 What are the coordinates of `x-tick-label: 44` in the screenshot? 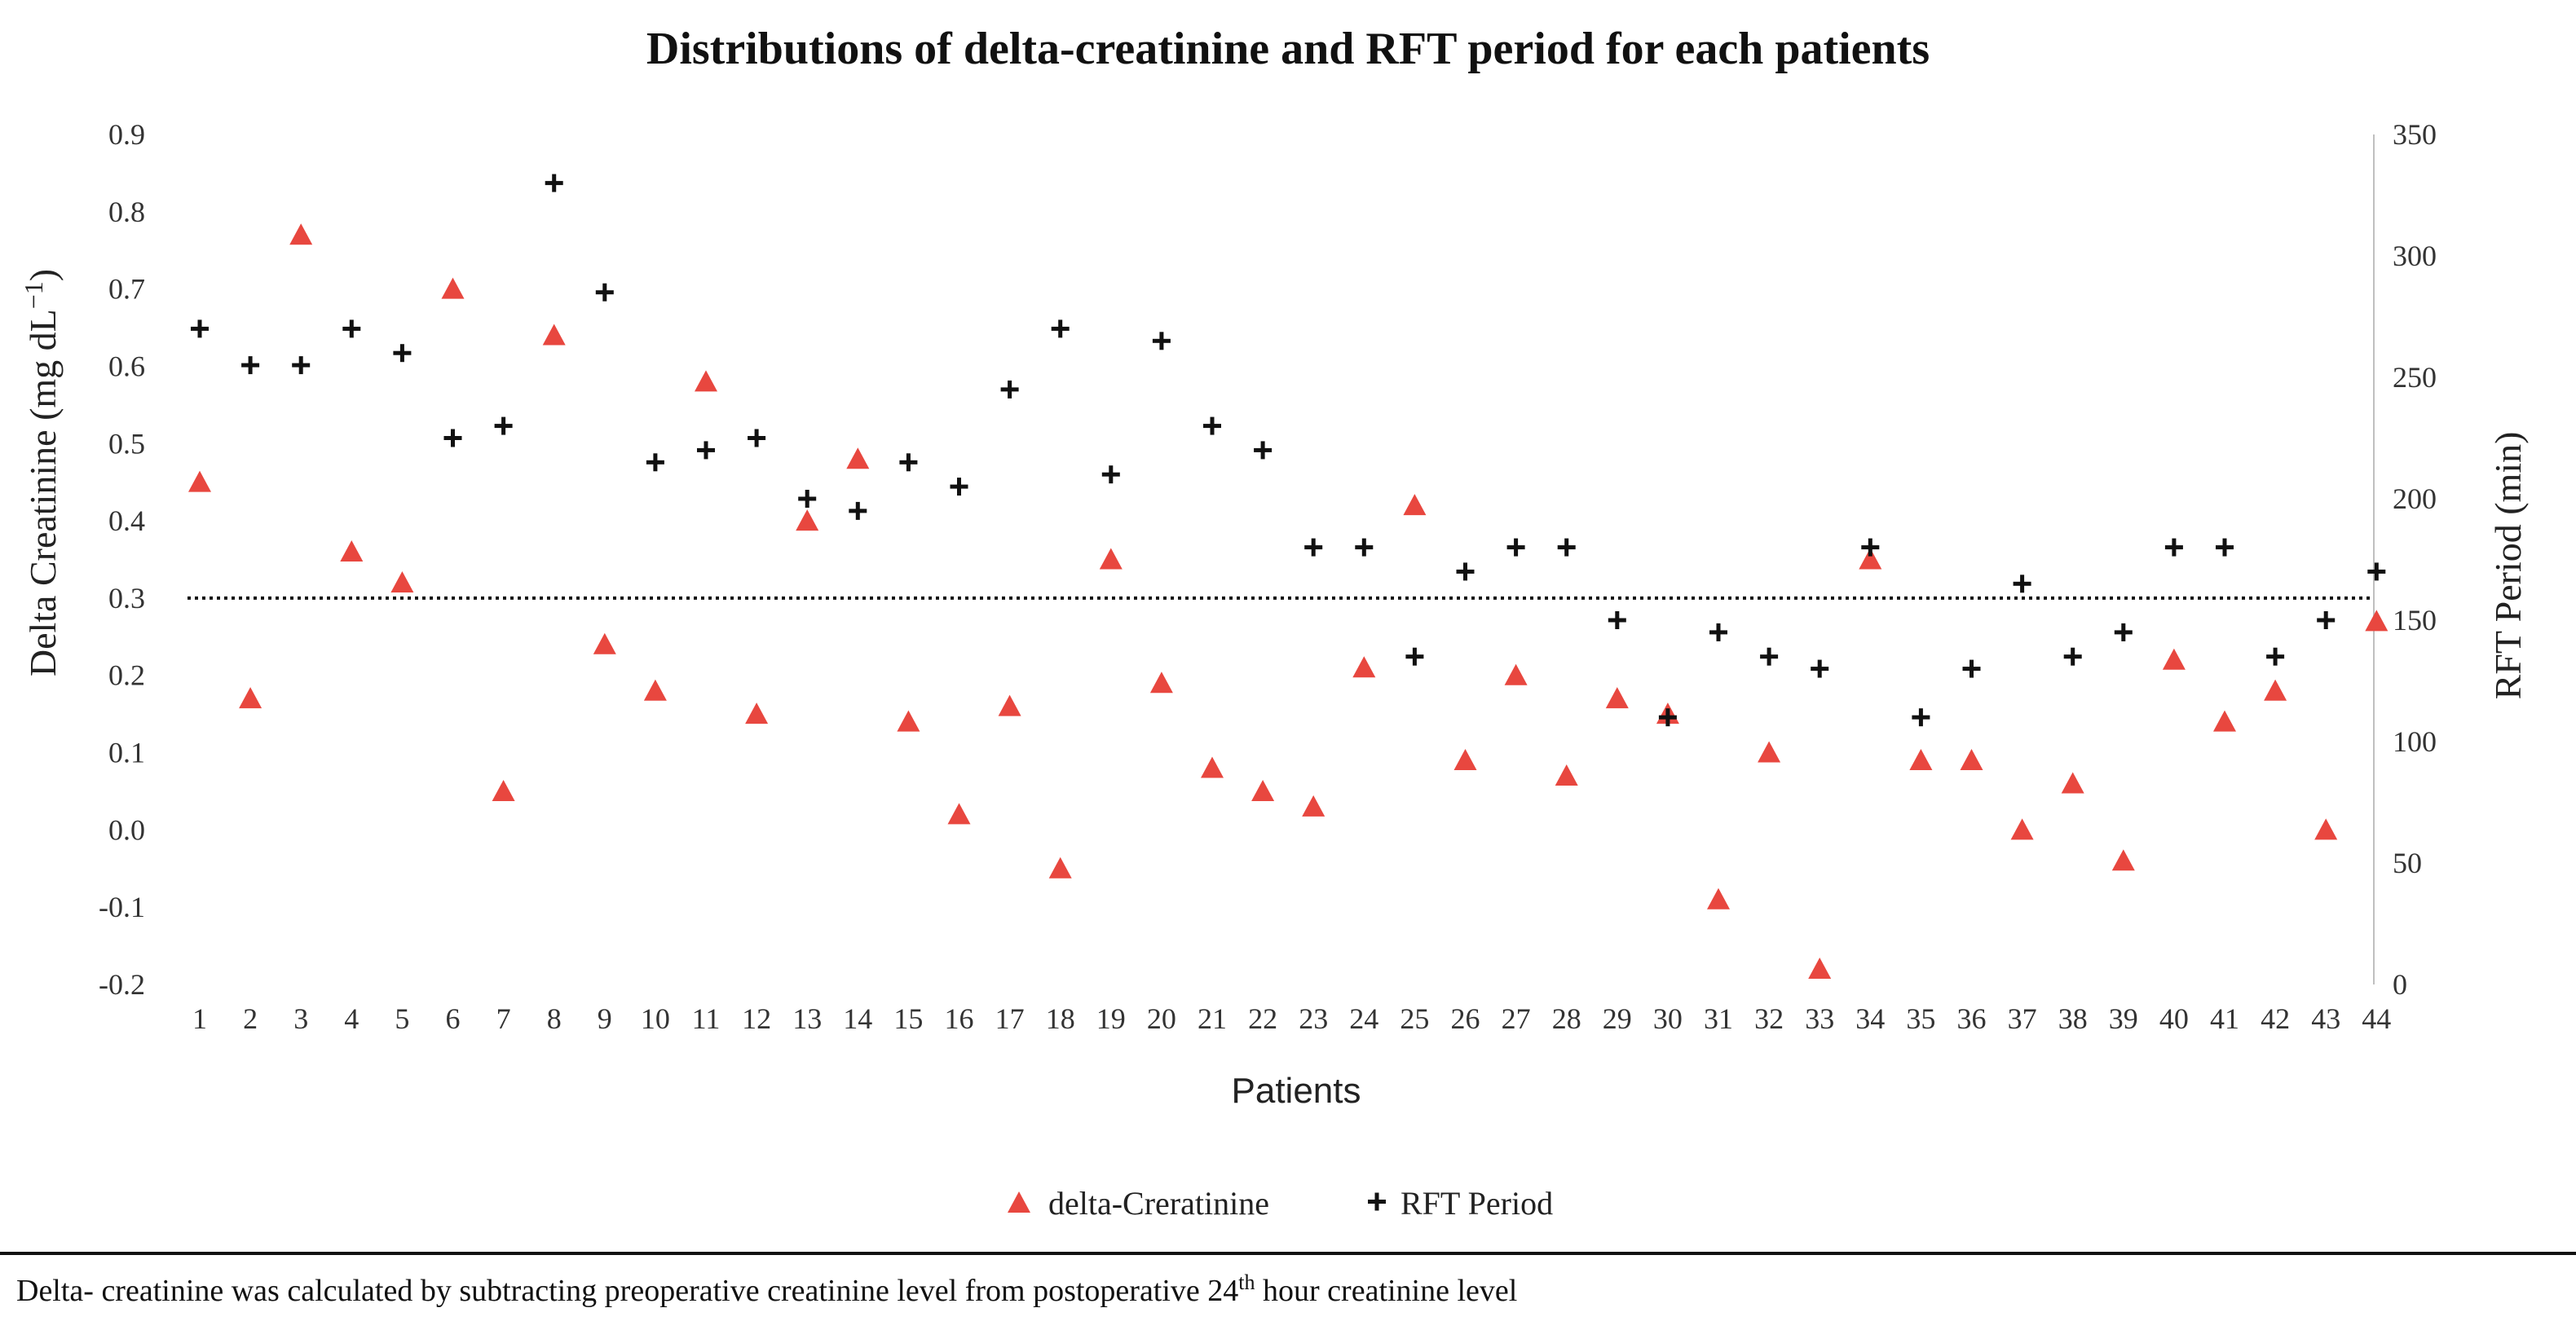 It's located at (2376, 1018).